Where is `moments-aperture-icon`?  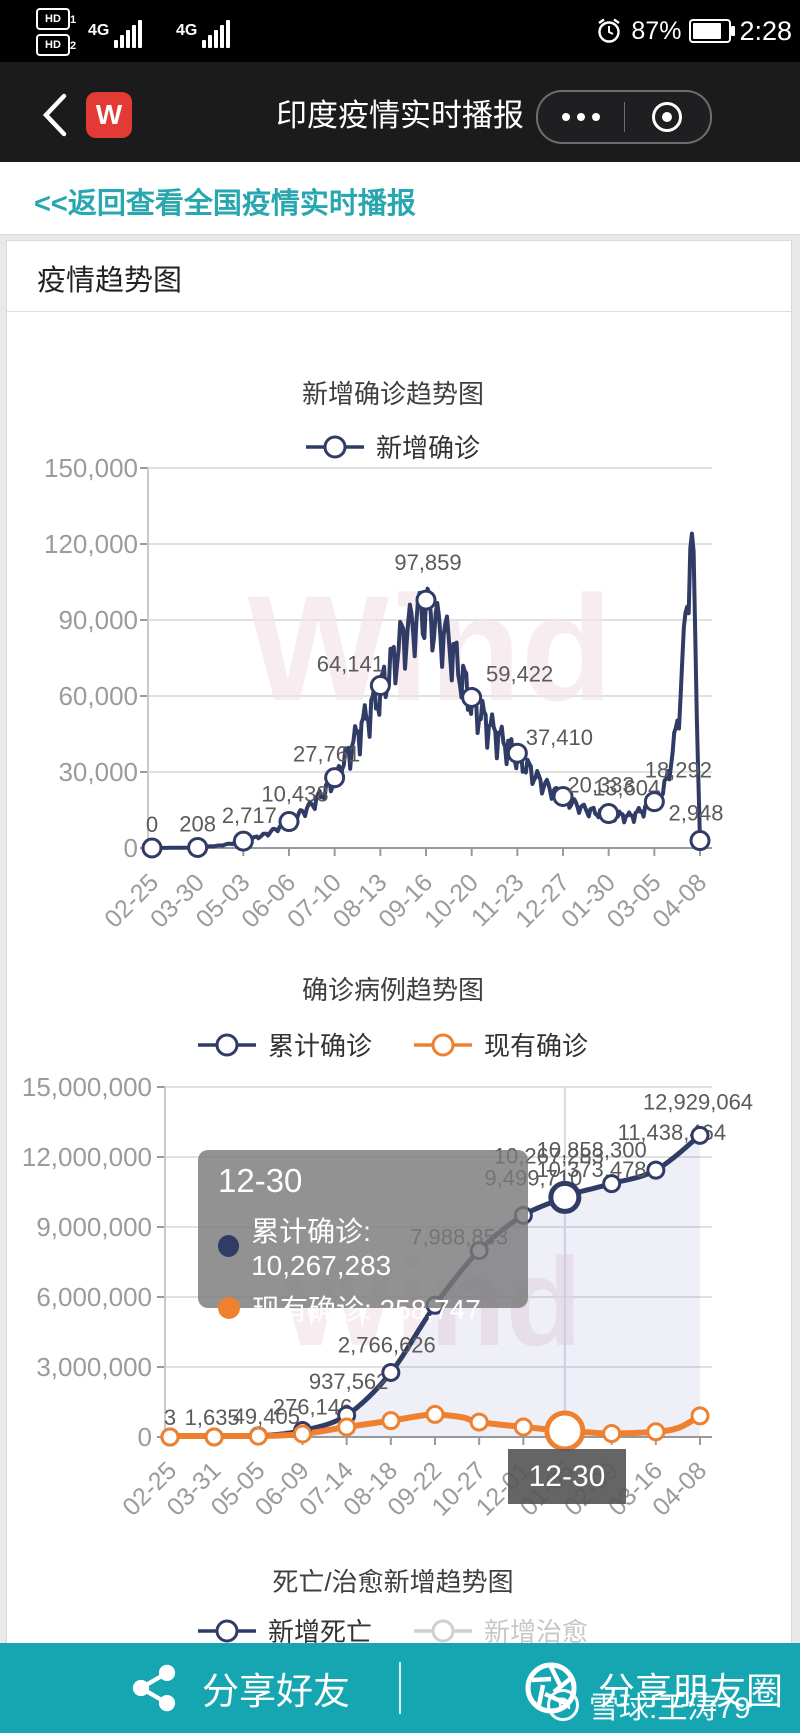
moments-aperture-icon is located at coordinates (551, 1688).